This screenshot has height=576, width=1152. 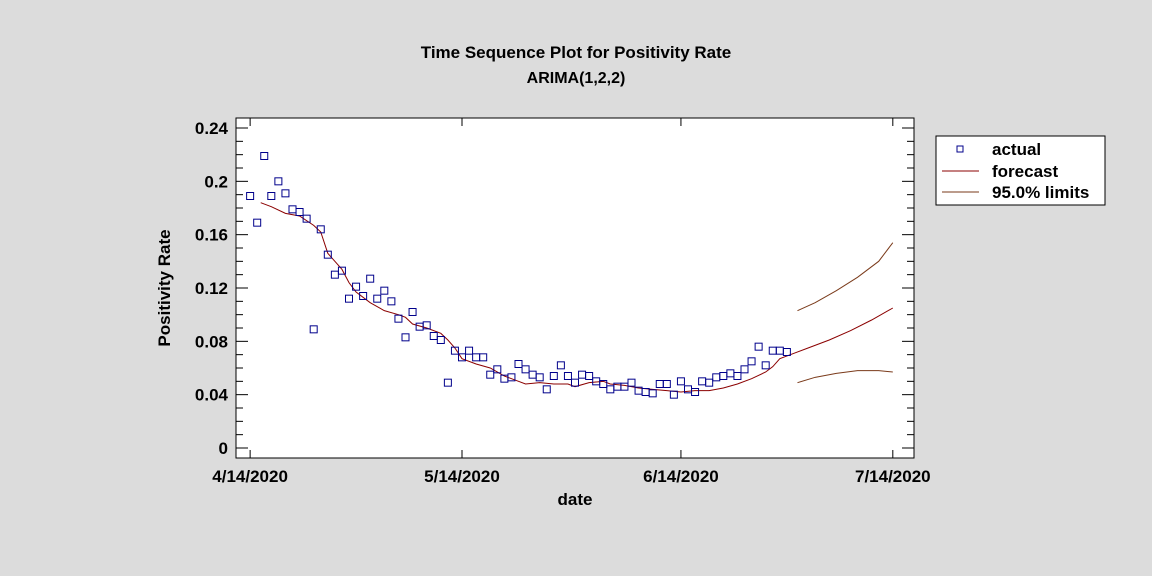 What do you see at coordinates (211, 235) in the screenshot?
I see `y-tick-label: 0.16` at bounding box center [211, 235].